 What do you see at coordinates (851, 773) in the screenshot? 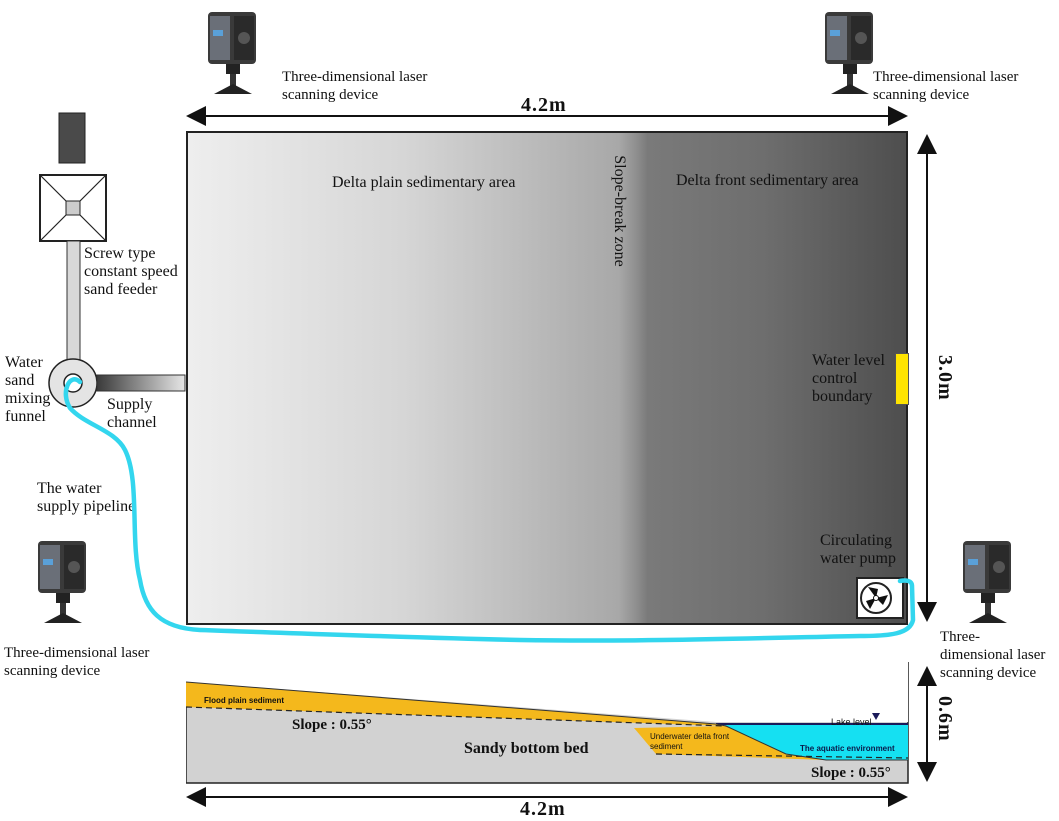
I see `slope-right-label: Slope : 0.55°` at bounding box center [851, 773].